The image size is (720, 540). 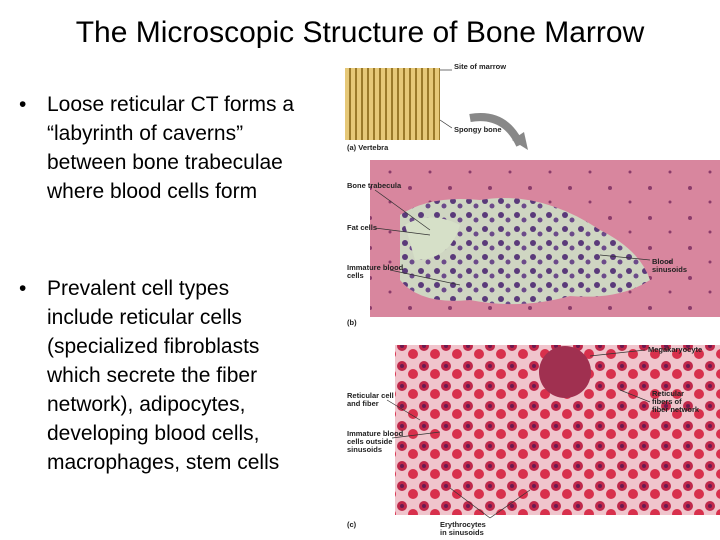 I want to click on label: Reticular cell and fiber, so click(x=370, y=399).